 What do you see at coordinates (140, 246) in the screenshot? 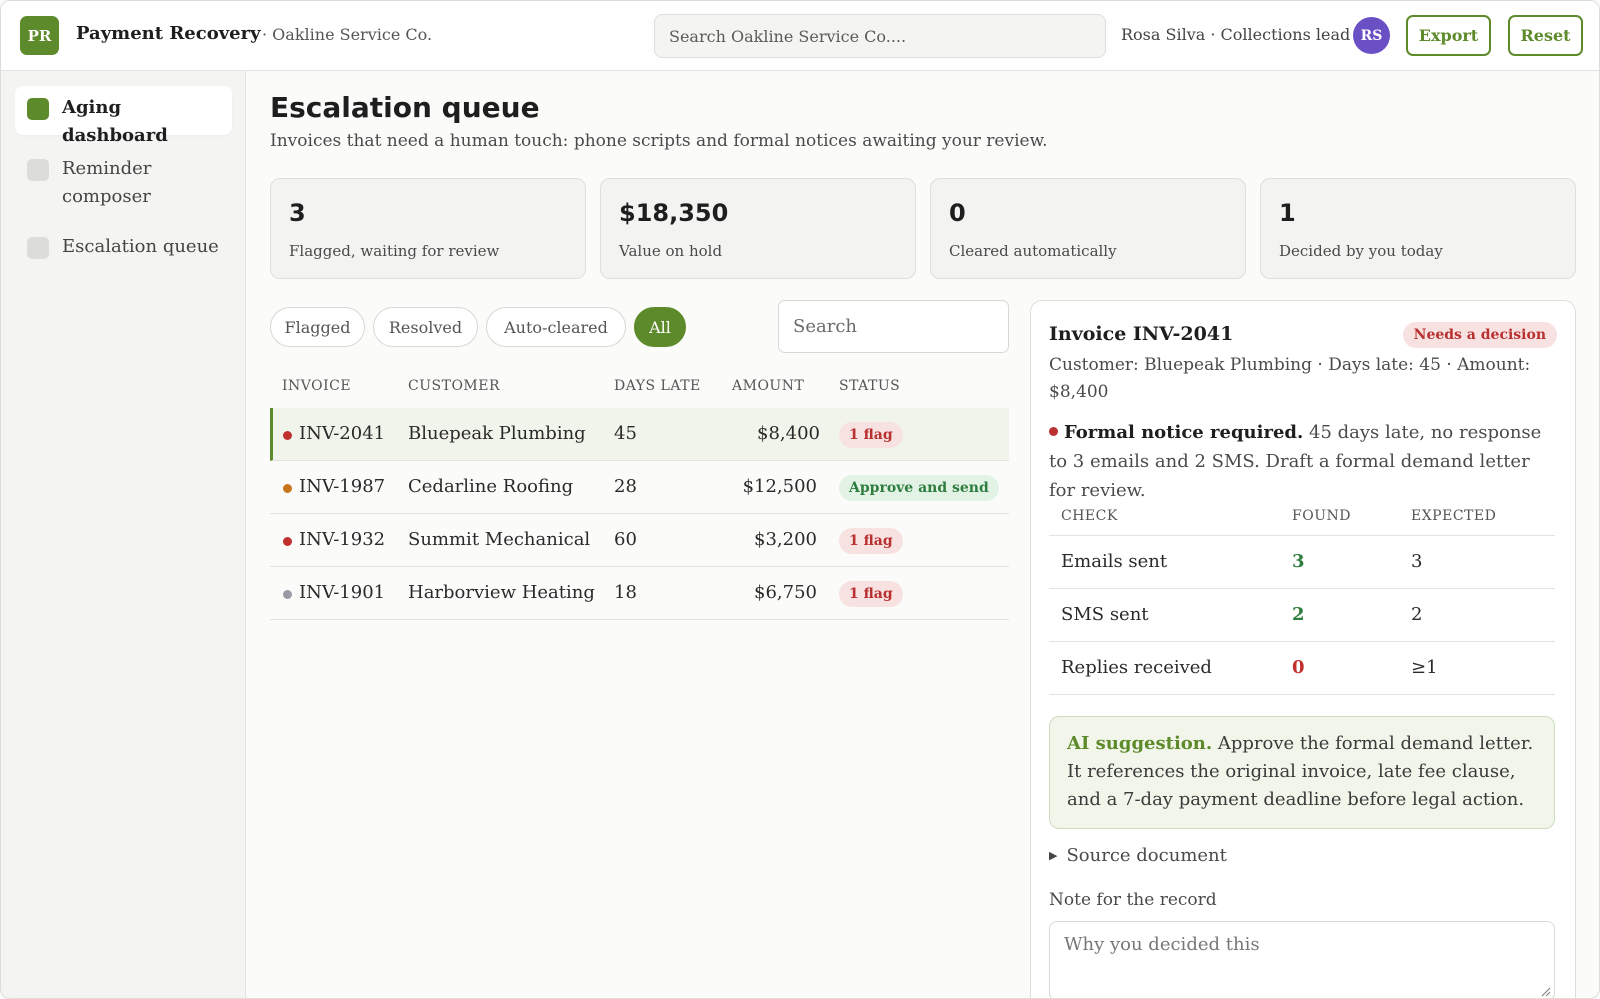
I see `sidebar-item-label: Escalation queue` at bounding box center [140, 246].